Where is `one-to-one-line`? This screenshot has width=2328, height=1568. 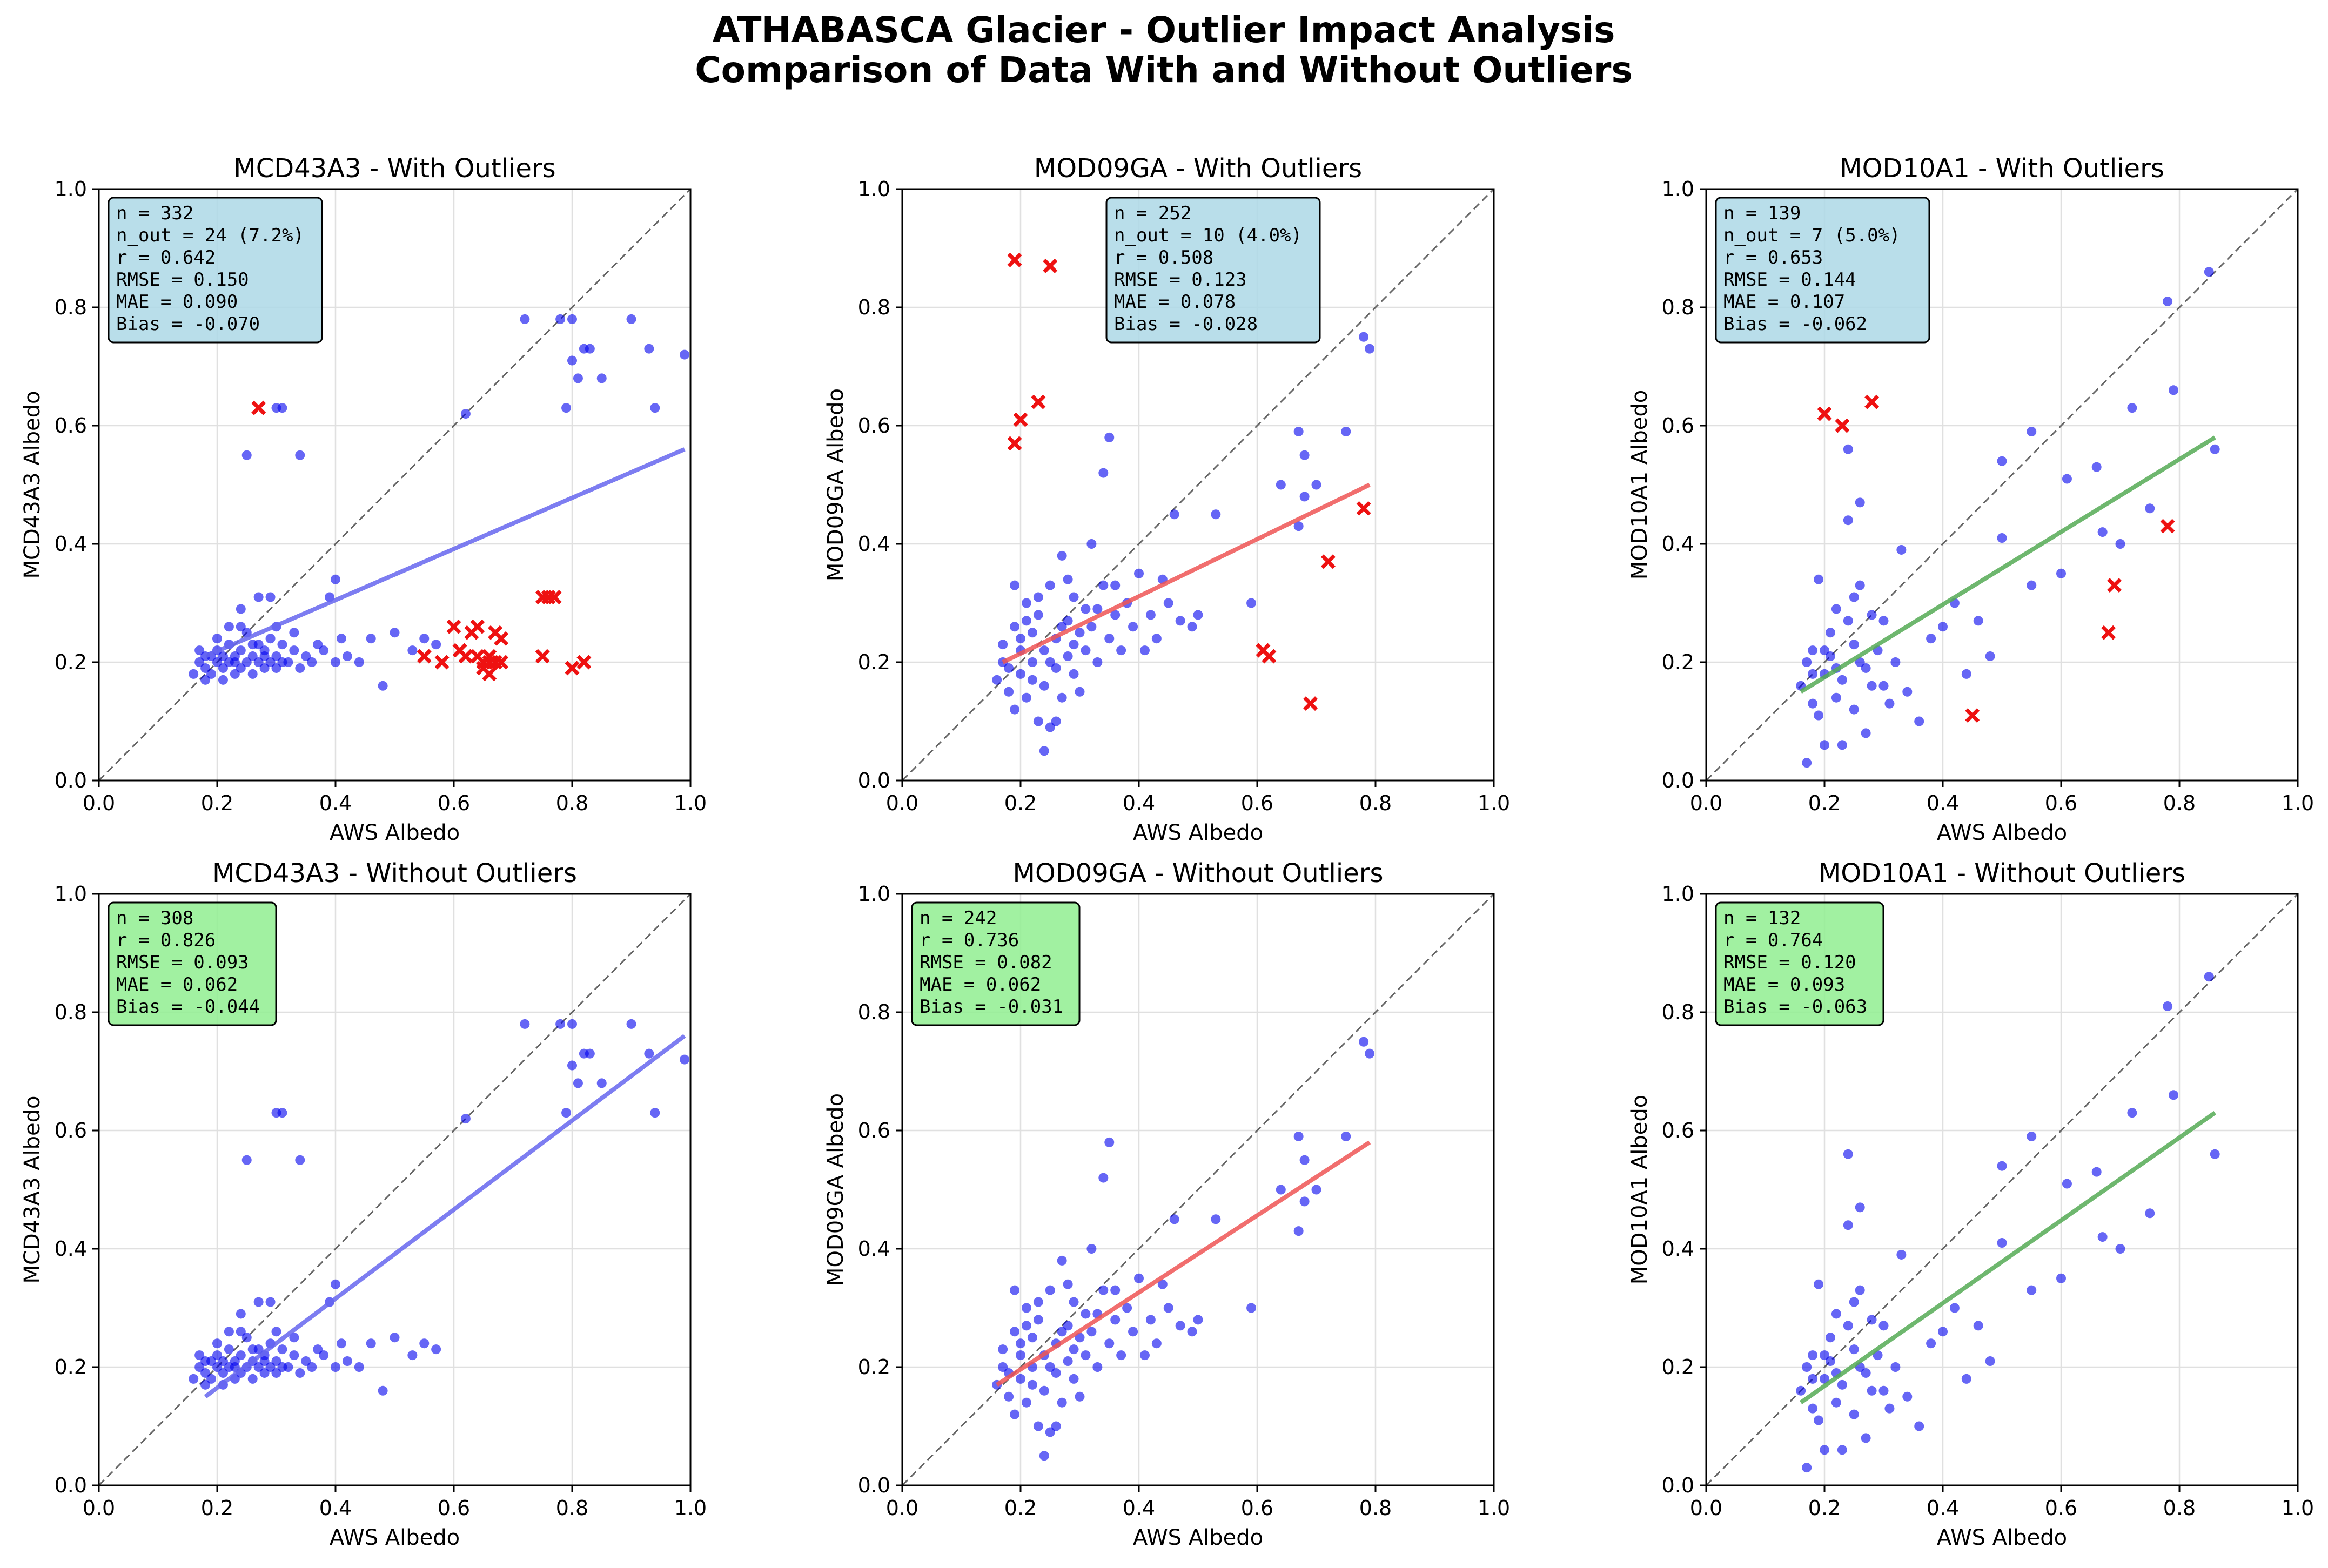 one-to-one-line is located at coordinates (2002, 485).